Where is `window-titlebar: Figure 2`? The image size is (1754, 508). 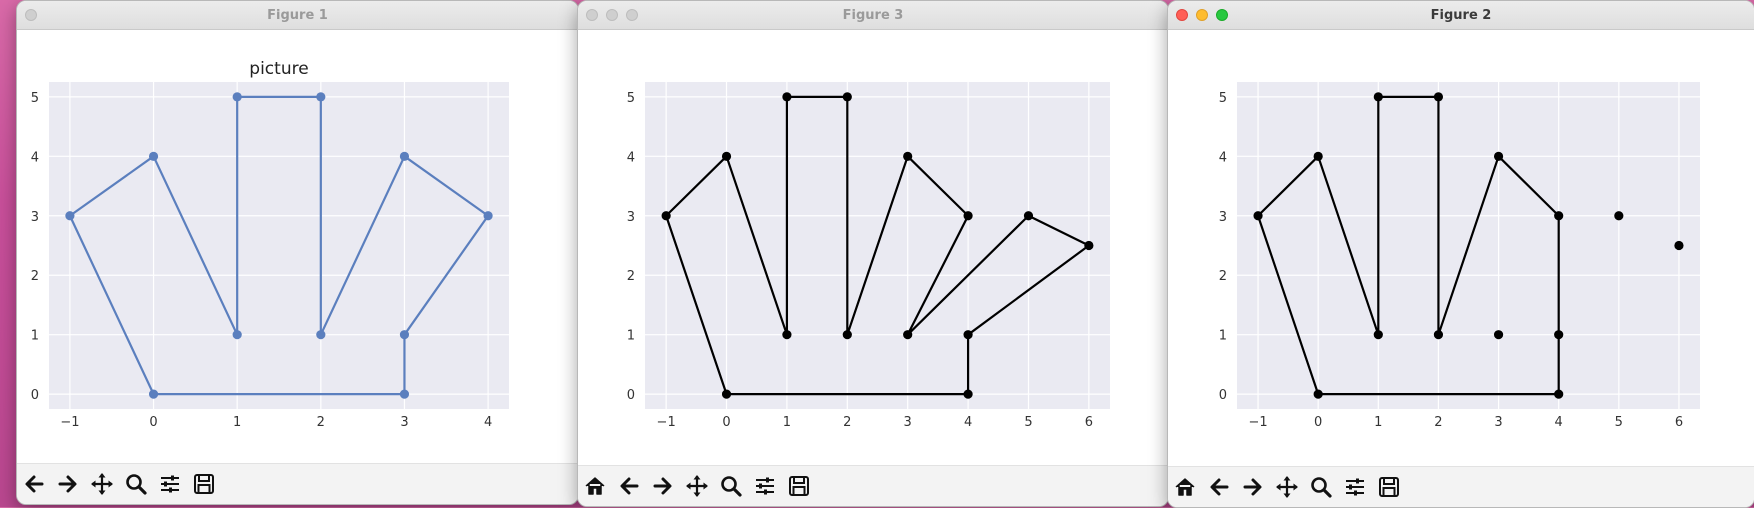
window-titlebar: Figure 2 is located at coordinates (1461, 15).